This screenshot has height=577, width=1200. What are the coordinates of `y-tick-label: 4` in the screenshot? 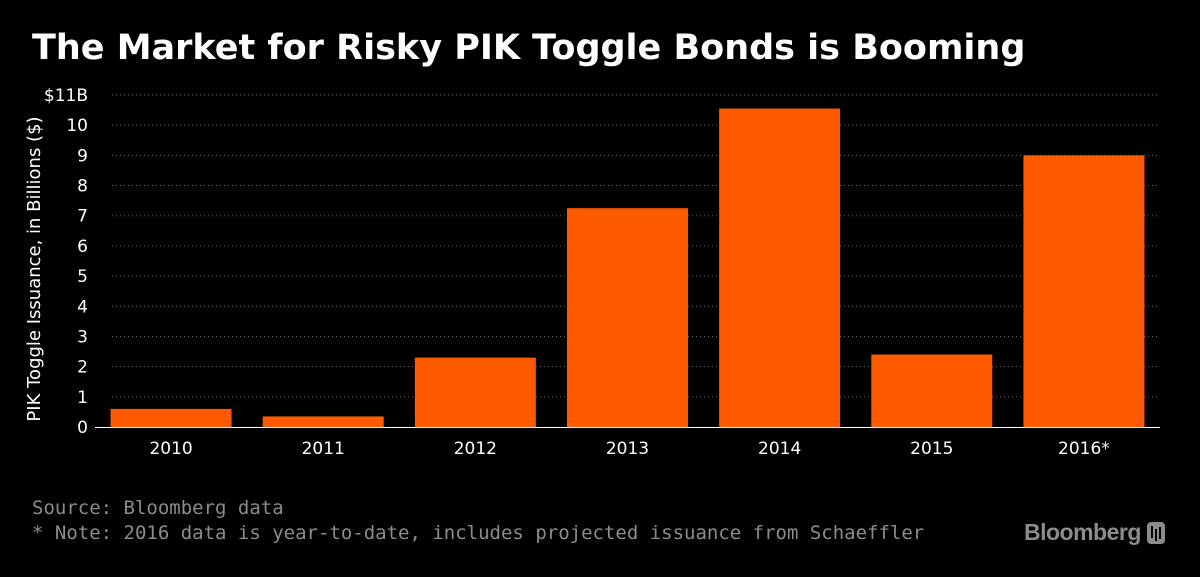 It's located at (82, 307).